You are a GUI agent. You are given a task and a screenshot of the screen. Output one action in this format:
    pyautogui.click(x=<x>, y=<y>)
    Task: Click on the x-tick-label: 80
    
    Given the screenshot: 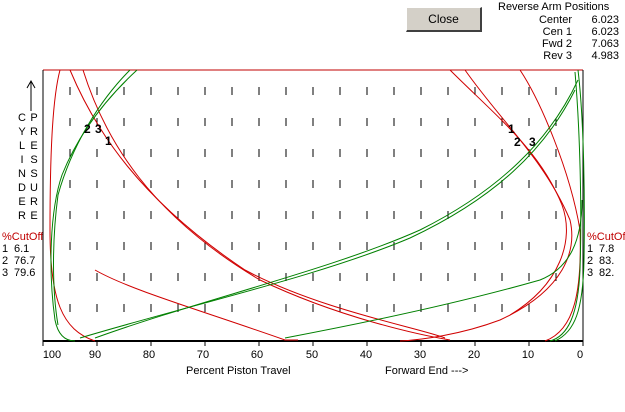 What is the action you would take?
    pyautogui.click(x=149, y=355)
    